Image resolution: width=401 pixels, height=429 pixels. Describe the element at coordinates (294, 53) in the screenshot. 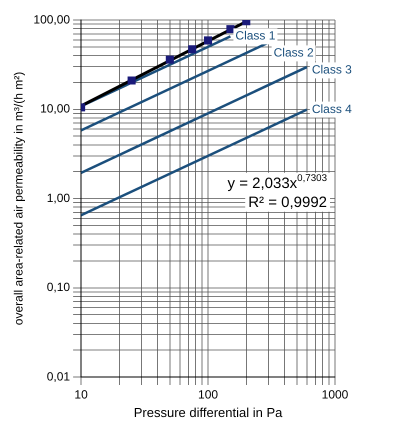

I see `series-label: Class 2` at that location.